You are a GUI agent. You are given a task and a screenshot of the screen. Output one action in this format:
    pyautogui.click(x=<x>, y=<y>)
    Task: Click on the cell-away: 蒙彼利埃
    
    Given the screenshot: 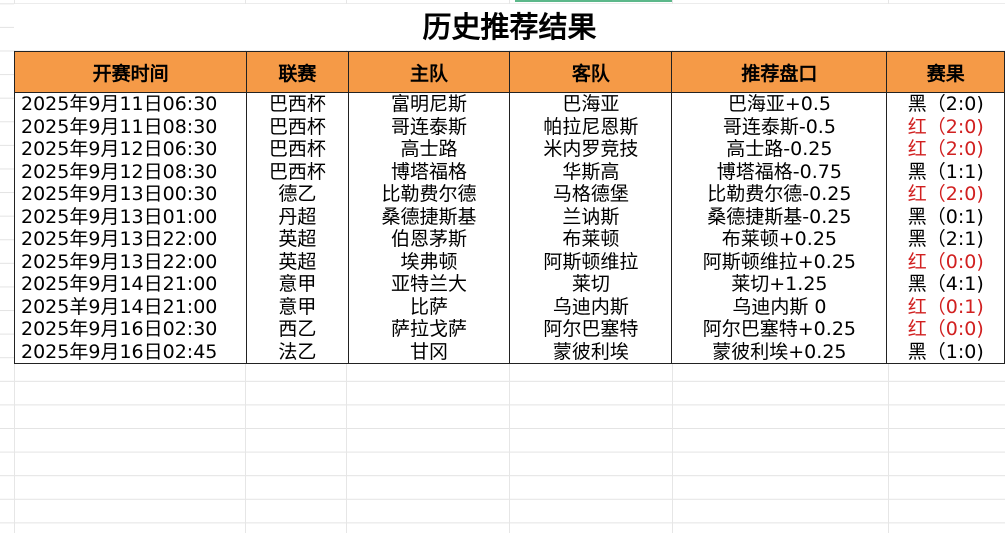 What is the action you would take?
    pyautogui.click(x=591, y=352)
    